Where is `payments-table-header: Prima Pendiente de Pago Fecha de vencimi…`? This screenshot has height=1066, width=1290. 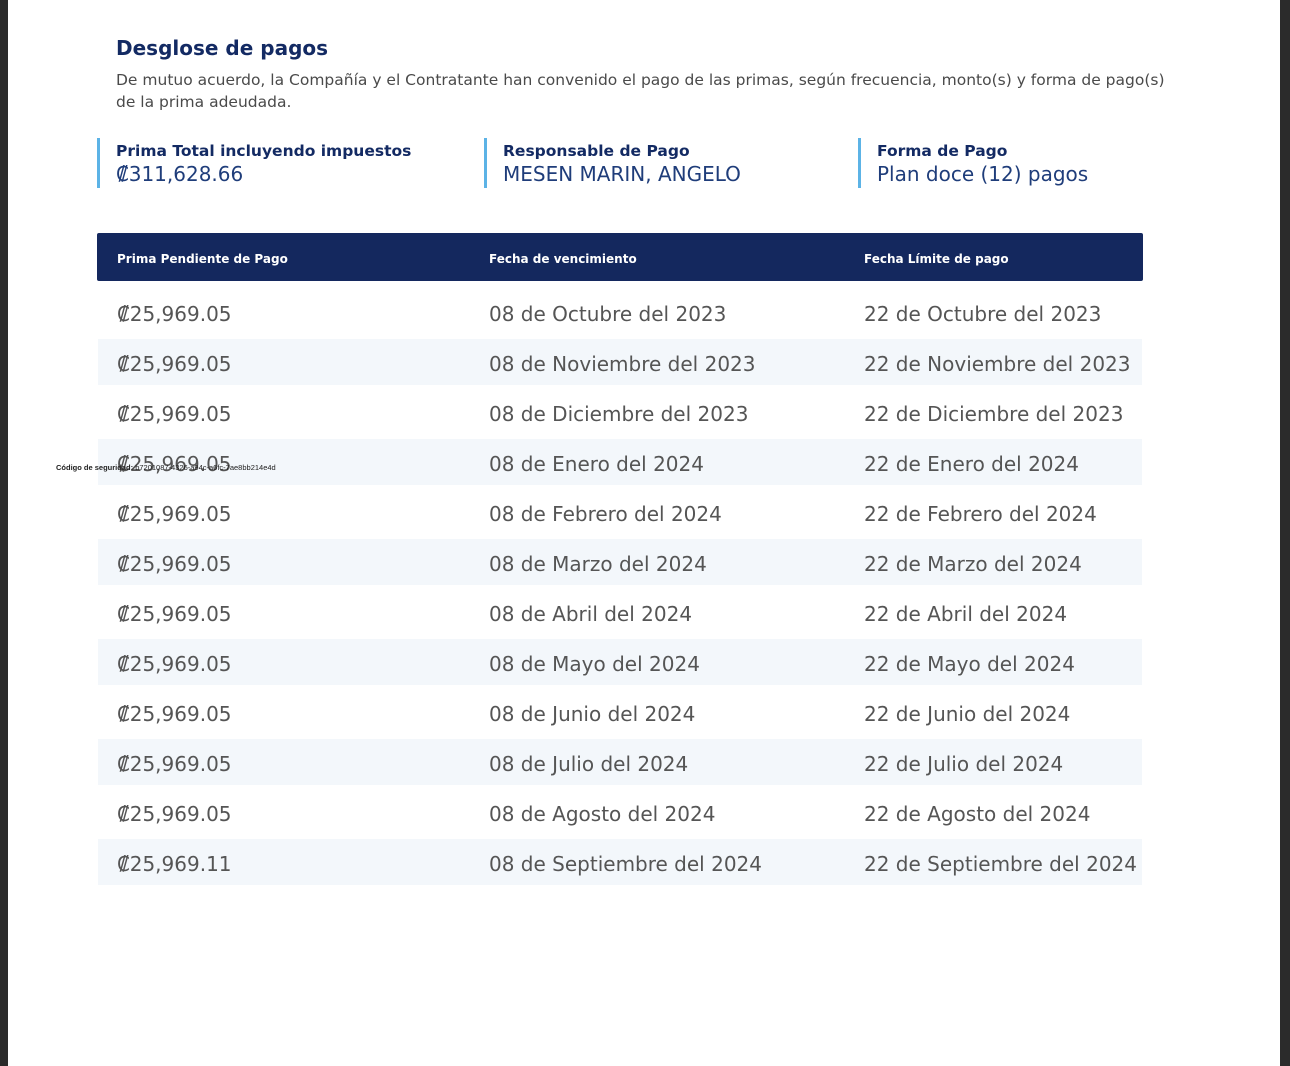 payments-table-header: Prima Pendiente de Pago Fecha de vencimi… is located at coordinates (620, 257).